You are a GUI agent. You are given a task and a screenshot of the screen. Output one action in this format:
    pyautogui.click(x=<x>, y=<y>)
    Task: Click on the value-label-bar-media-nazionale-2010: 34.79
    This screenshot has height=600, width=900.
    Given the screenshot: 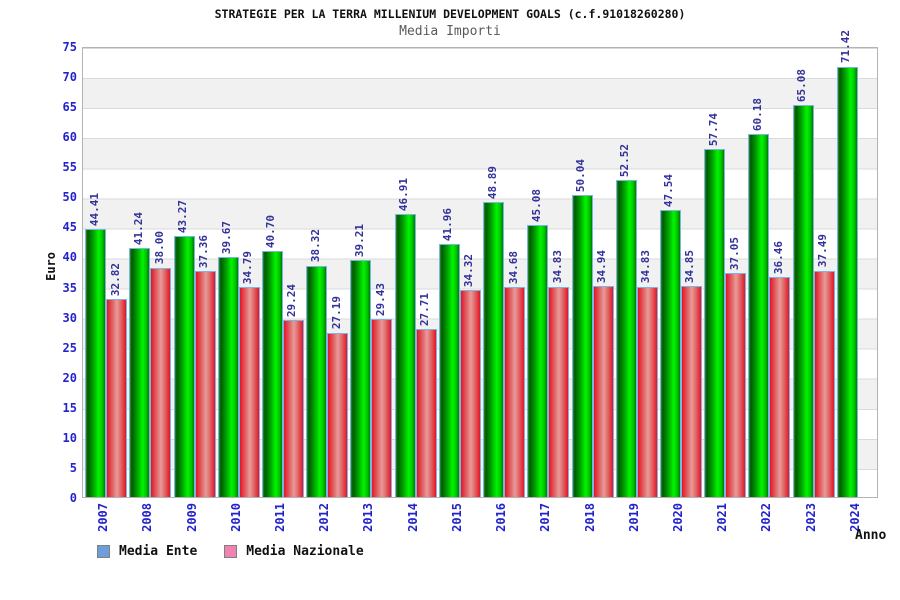 What is the action you would take?
    pyautogui.click(x=248, y=267)
    